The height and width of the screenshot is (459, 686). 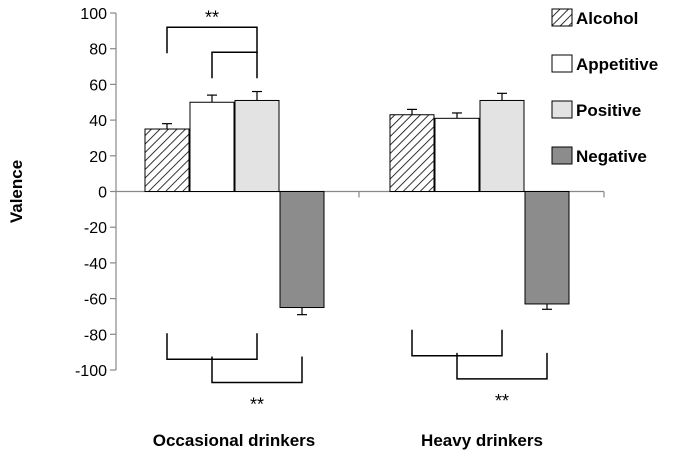 I want to click on y-tick-label: 0, so click(x=102, y=193).